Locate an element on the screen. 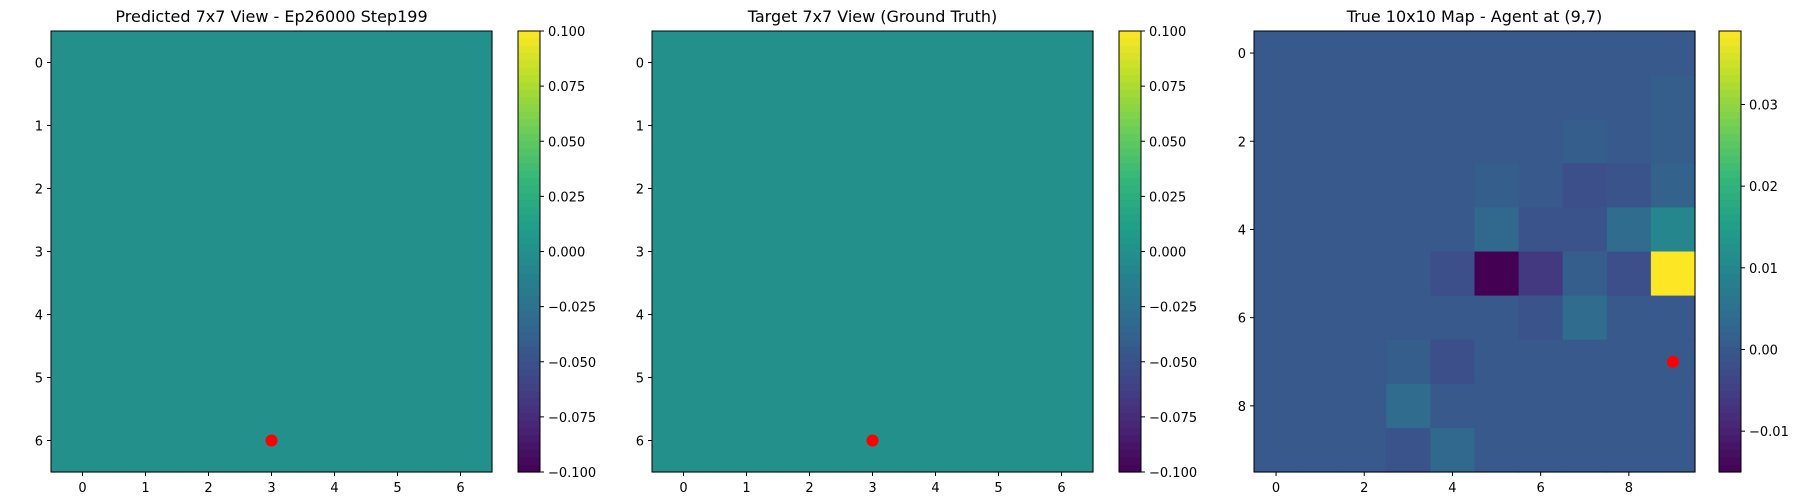 This screenshot has width=1800, height=500. y-tick-label: 5 is located at coordinates (640, 379).